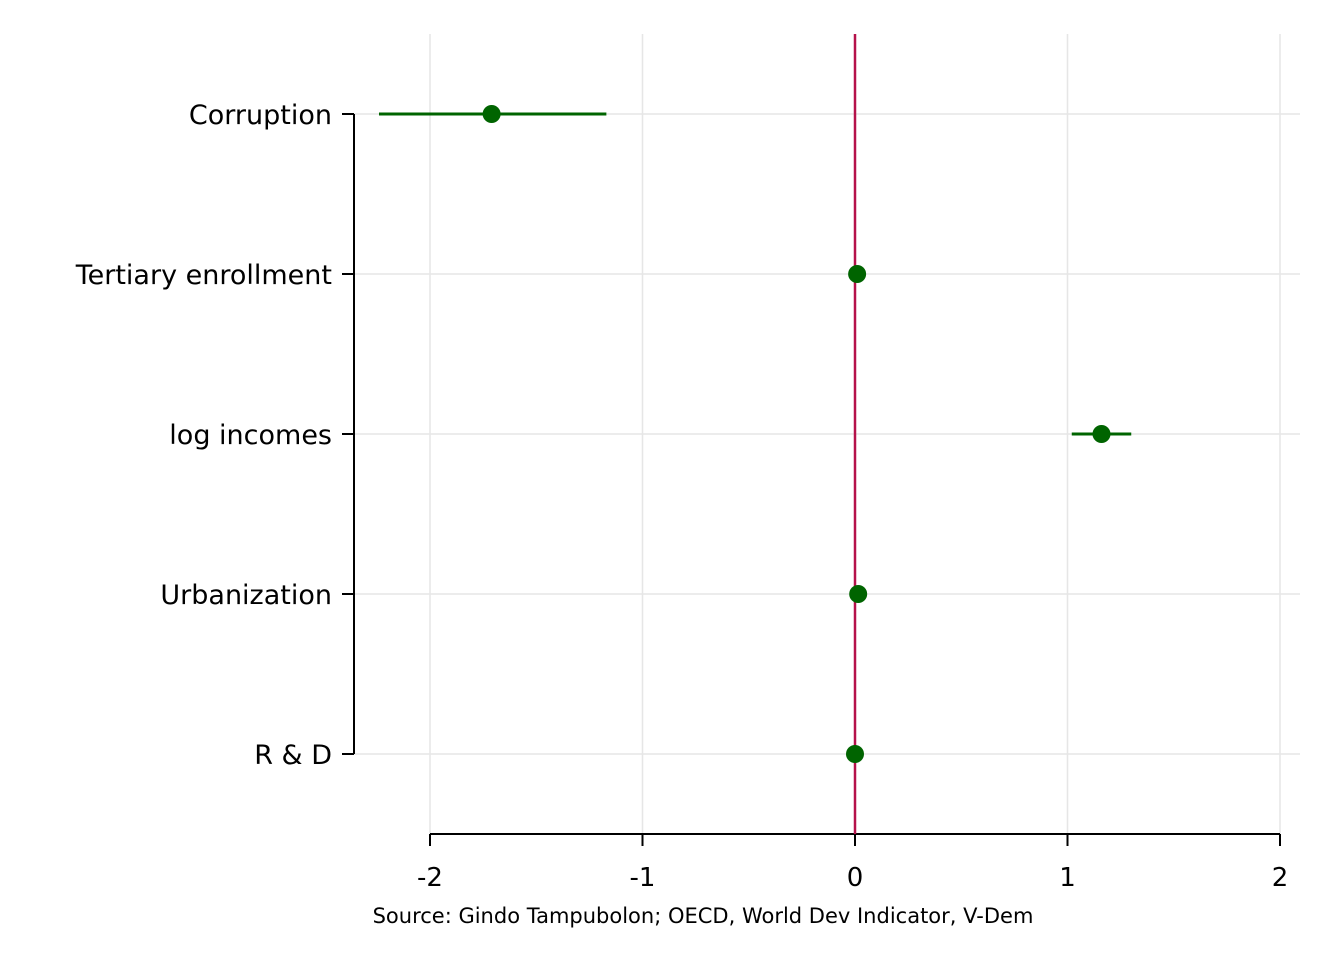 The width and height of the screenshot is (1336, 972). What do you see at coordinates (1280, 878) in the screenshot?
I see `x-tick-label: 2` at bounding box center [1280, 878].